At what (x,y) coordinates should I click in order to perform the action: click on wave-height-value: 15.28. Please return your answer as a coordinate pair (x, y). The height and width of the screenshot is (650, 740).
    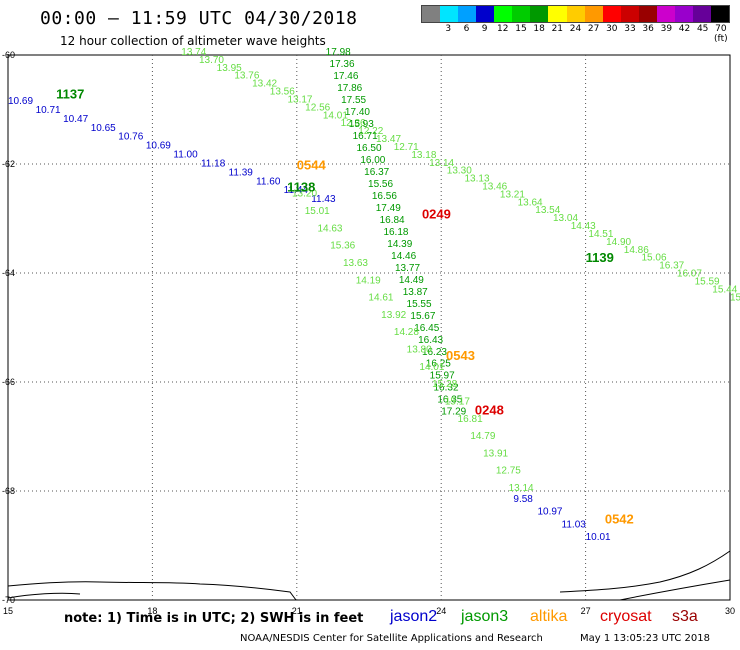
    Looking at the image, I should click on (444, 384).